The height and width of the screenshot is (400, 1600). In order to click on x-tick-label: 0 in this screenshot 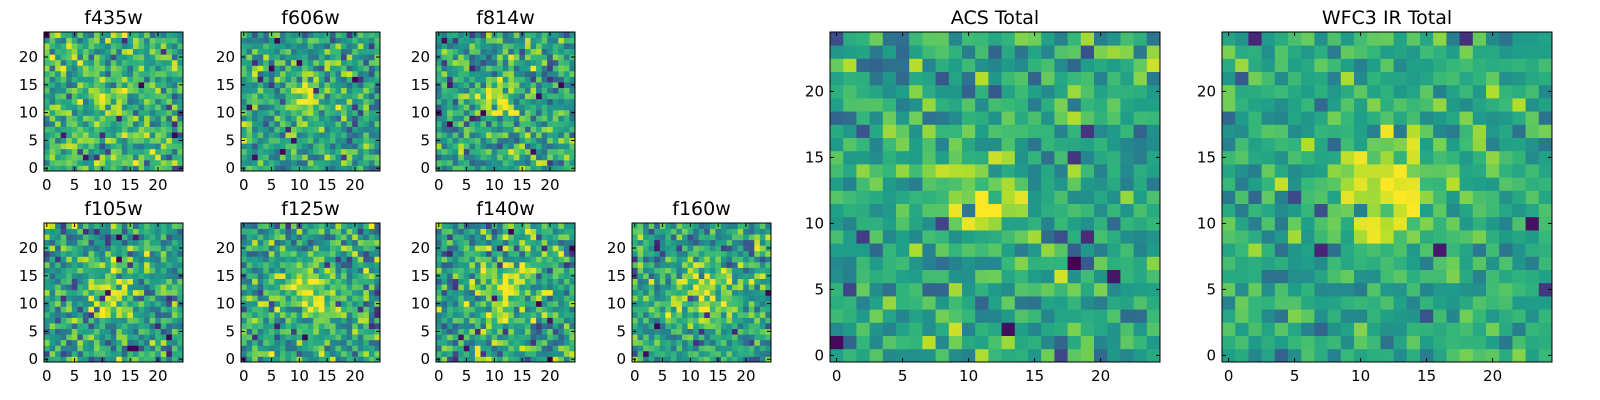, I will do `click(439, 185)`.